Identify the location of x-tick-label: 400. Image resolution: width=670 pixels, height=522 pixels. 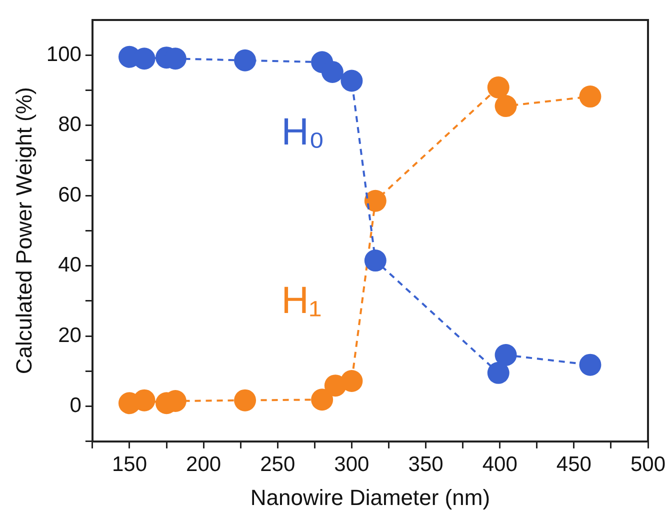
(500, 464).